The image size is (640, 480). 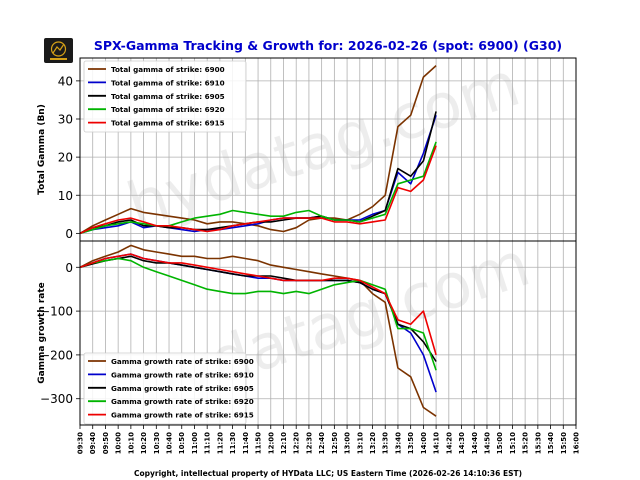 What do you see at coordinates (65, 120) in the screenshot?
I see `y-tick-label: 30` at bounding box center [65, 120].